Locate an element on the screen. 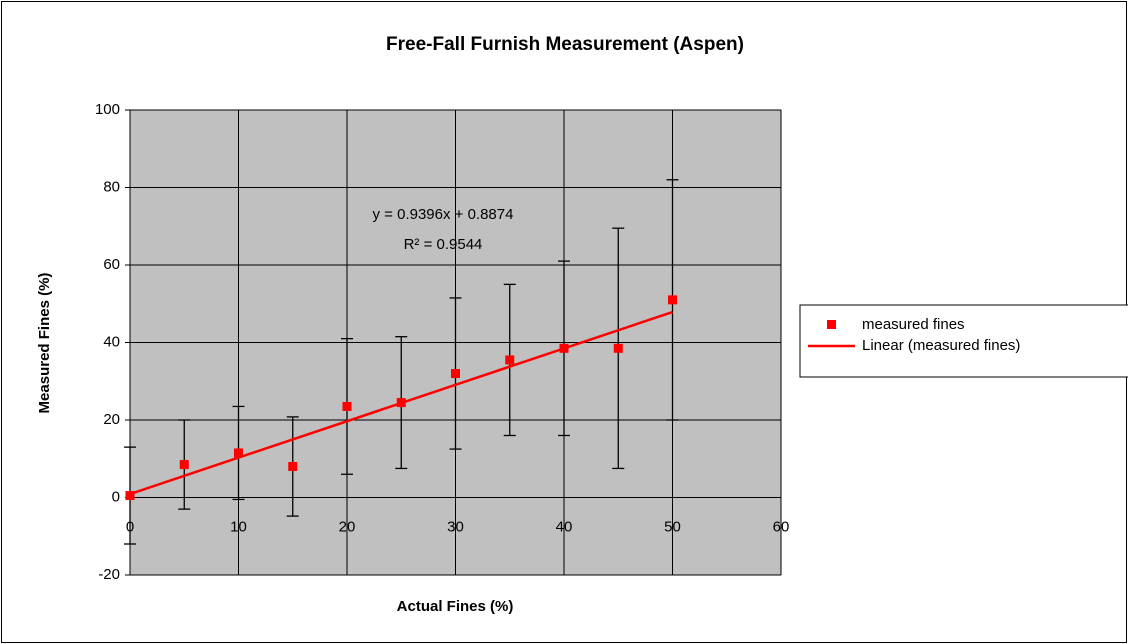 The width and height of the screenshot is (1128, 644). y-tick-label: 20 is located at coordinates (111, 419).